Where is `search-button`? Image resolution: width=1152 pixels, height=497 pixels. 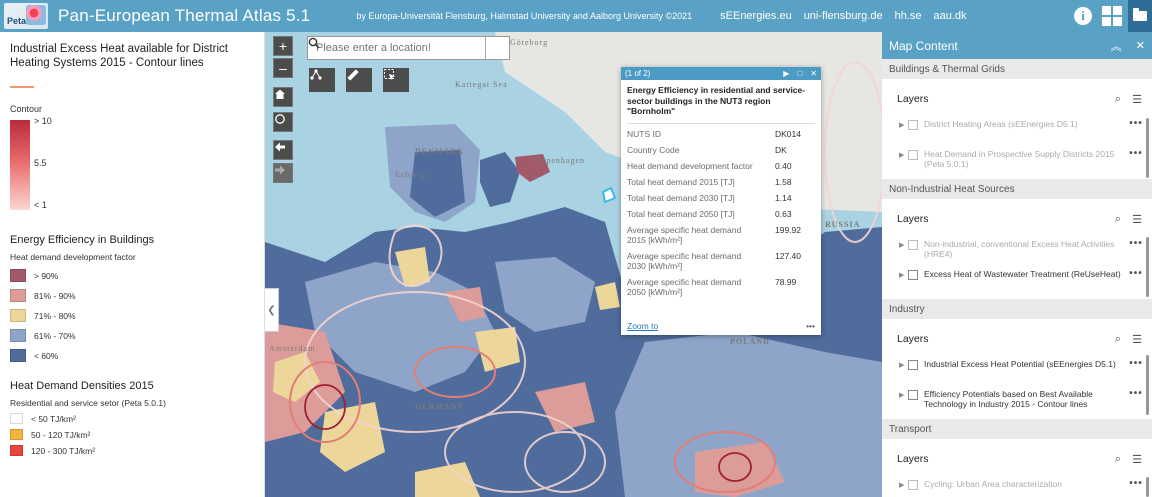
search-button is located at coordinates (408, 48).